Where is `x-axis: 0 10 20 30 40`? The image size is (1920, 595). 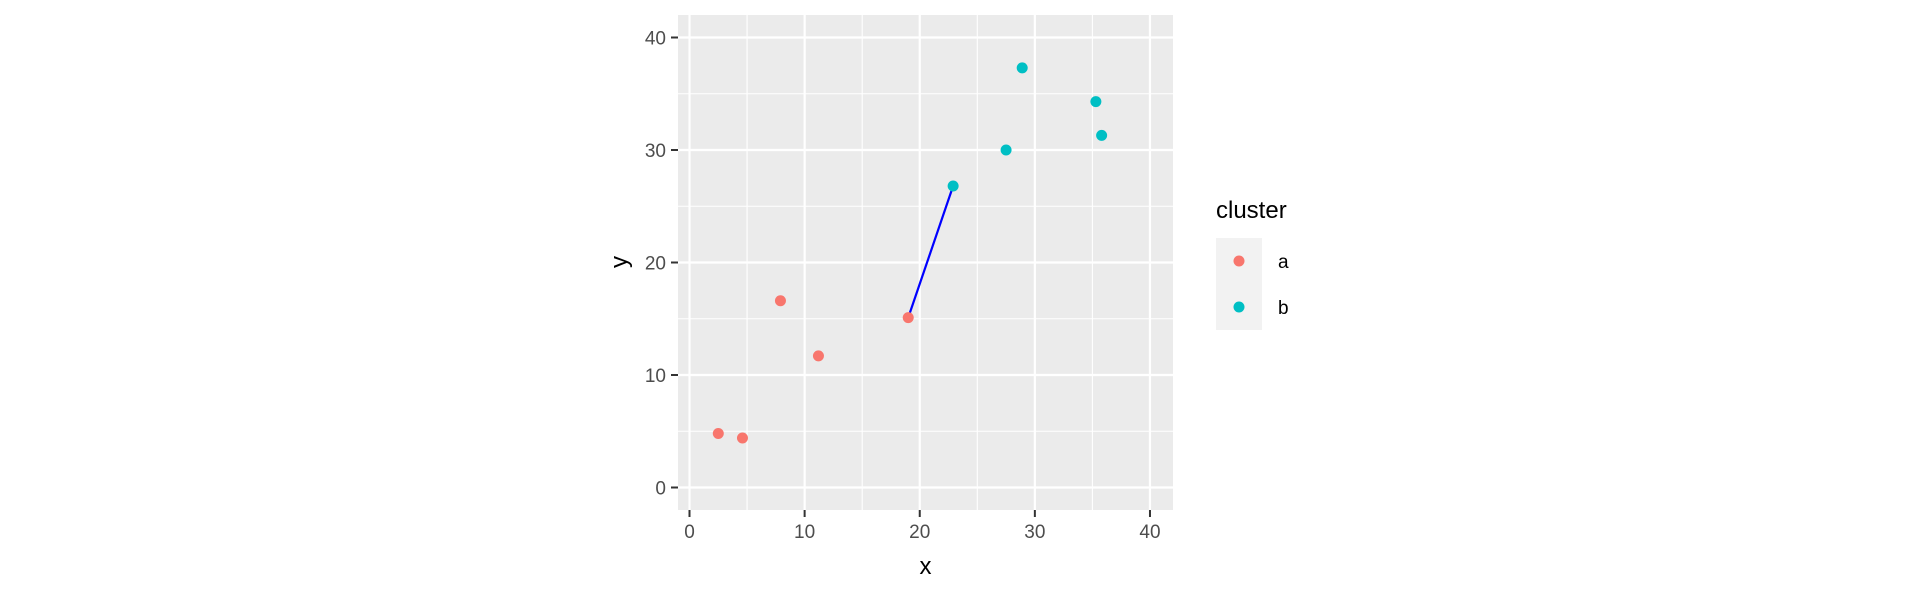 x-axis: 0 10 20 30 40 is located at coordinates (922, 526).